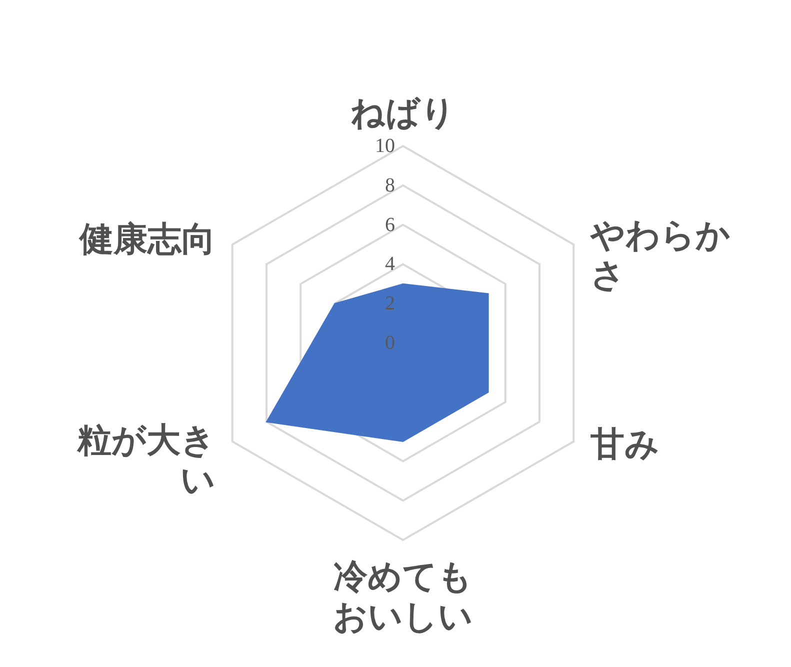  Describe the element at coordinates (146, 460) in the screenshot. I see `spoke-label: 粒が大きい` at that location.